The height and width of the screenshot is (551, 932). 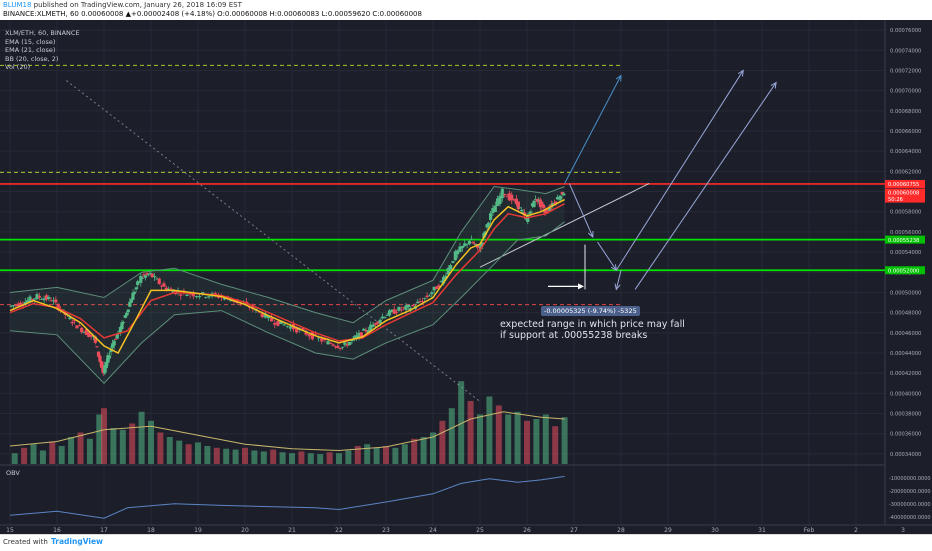 I want to click on price-tick-label: 0.00056000, so click(x=905, y=233).